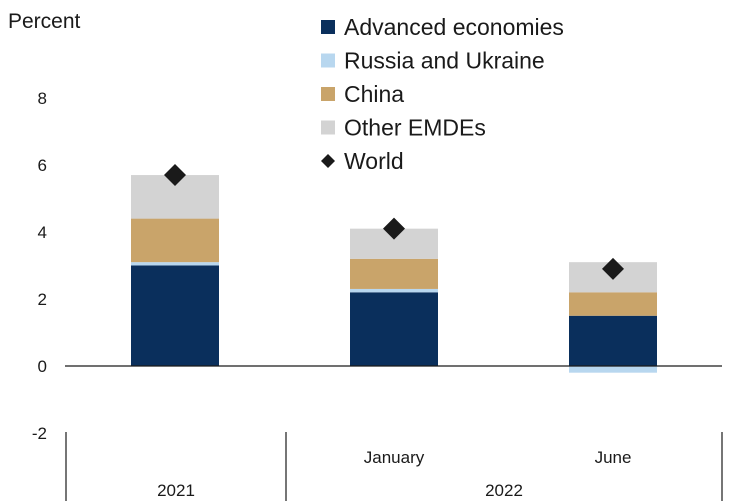 Image resolution: width=731 pixels, height=501 pixels. I want to click on legend-swatch-russia-and-ukraine, so click(328, 60).